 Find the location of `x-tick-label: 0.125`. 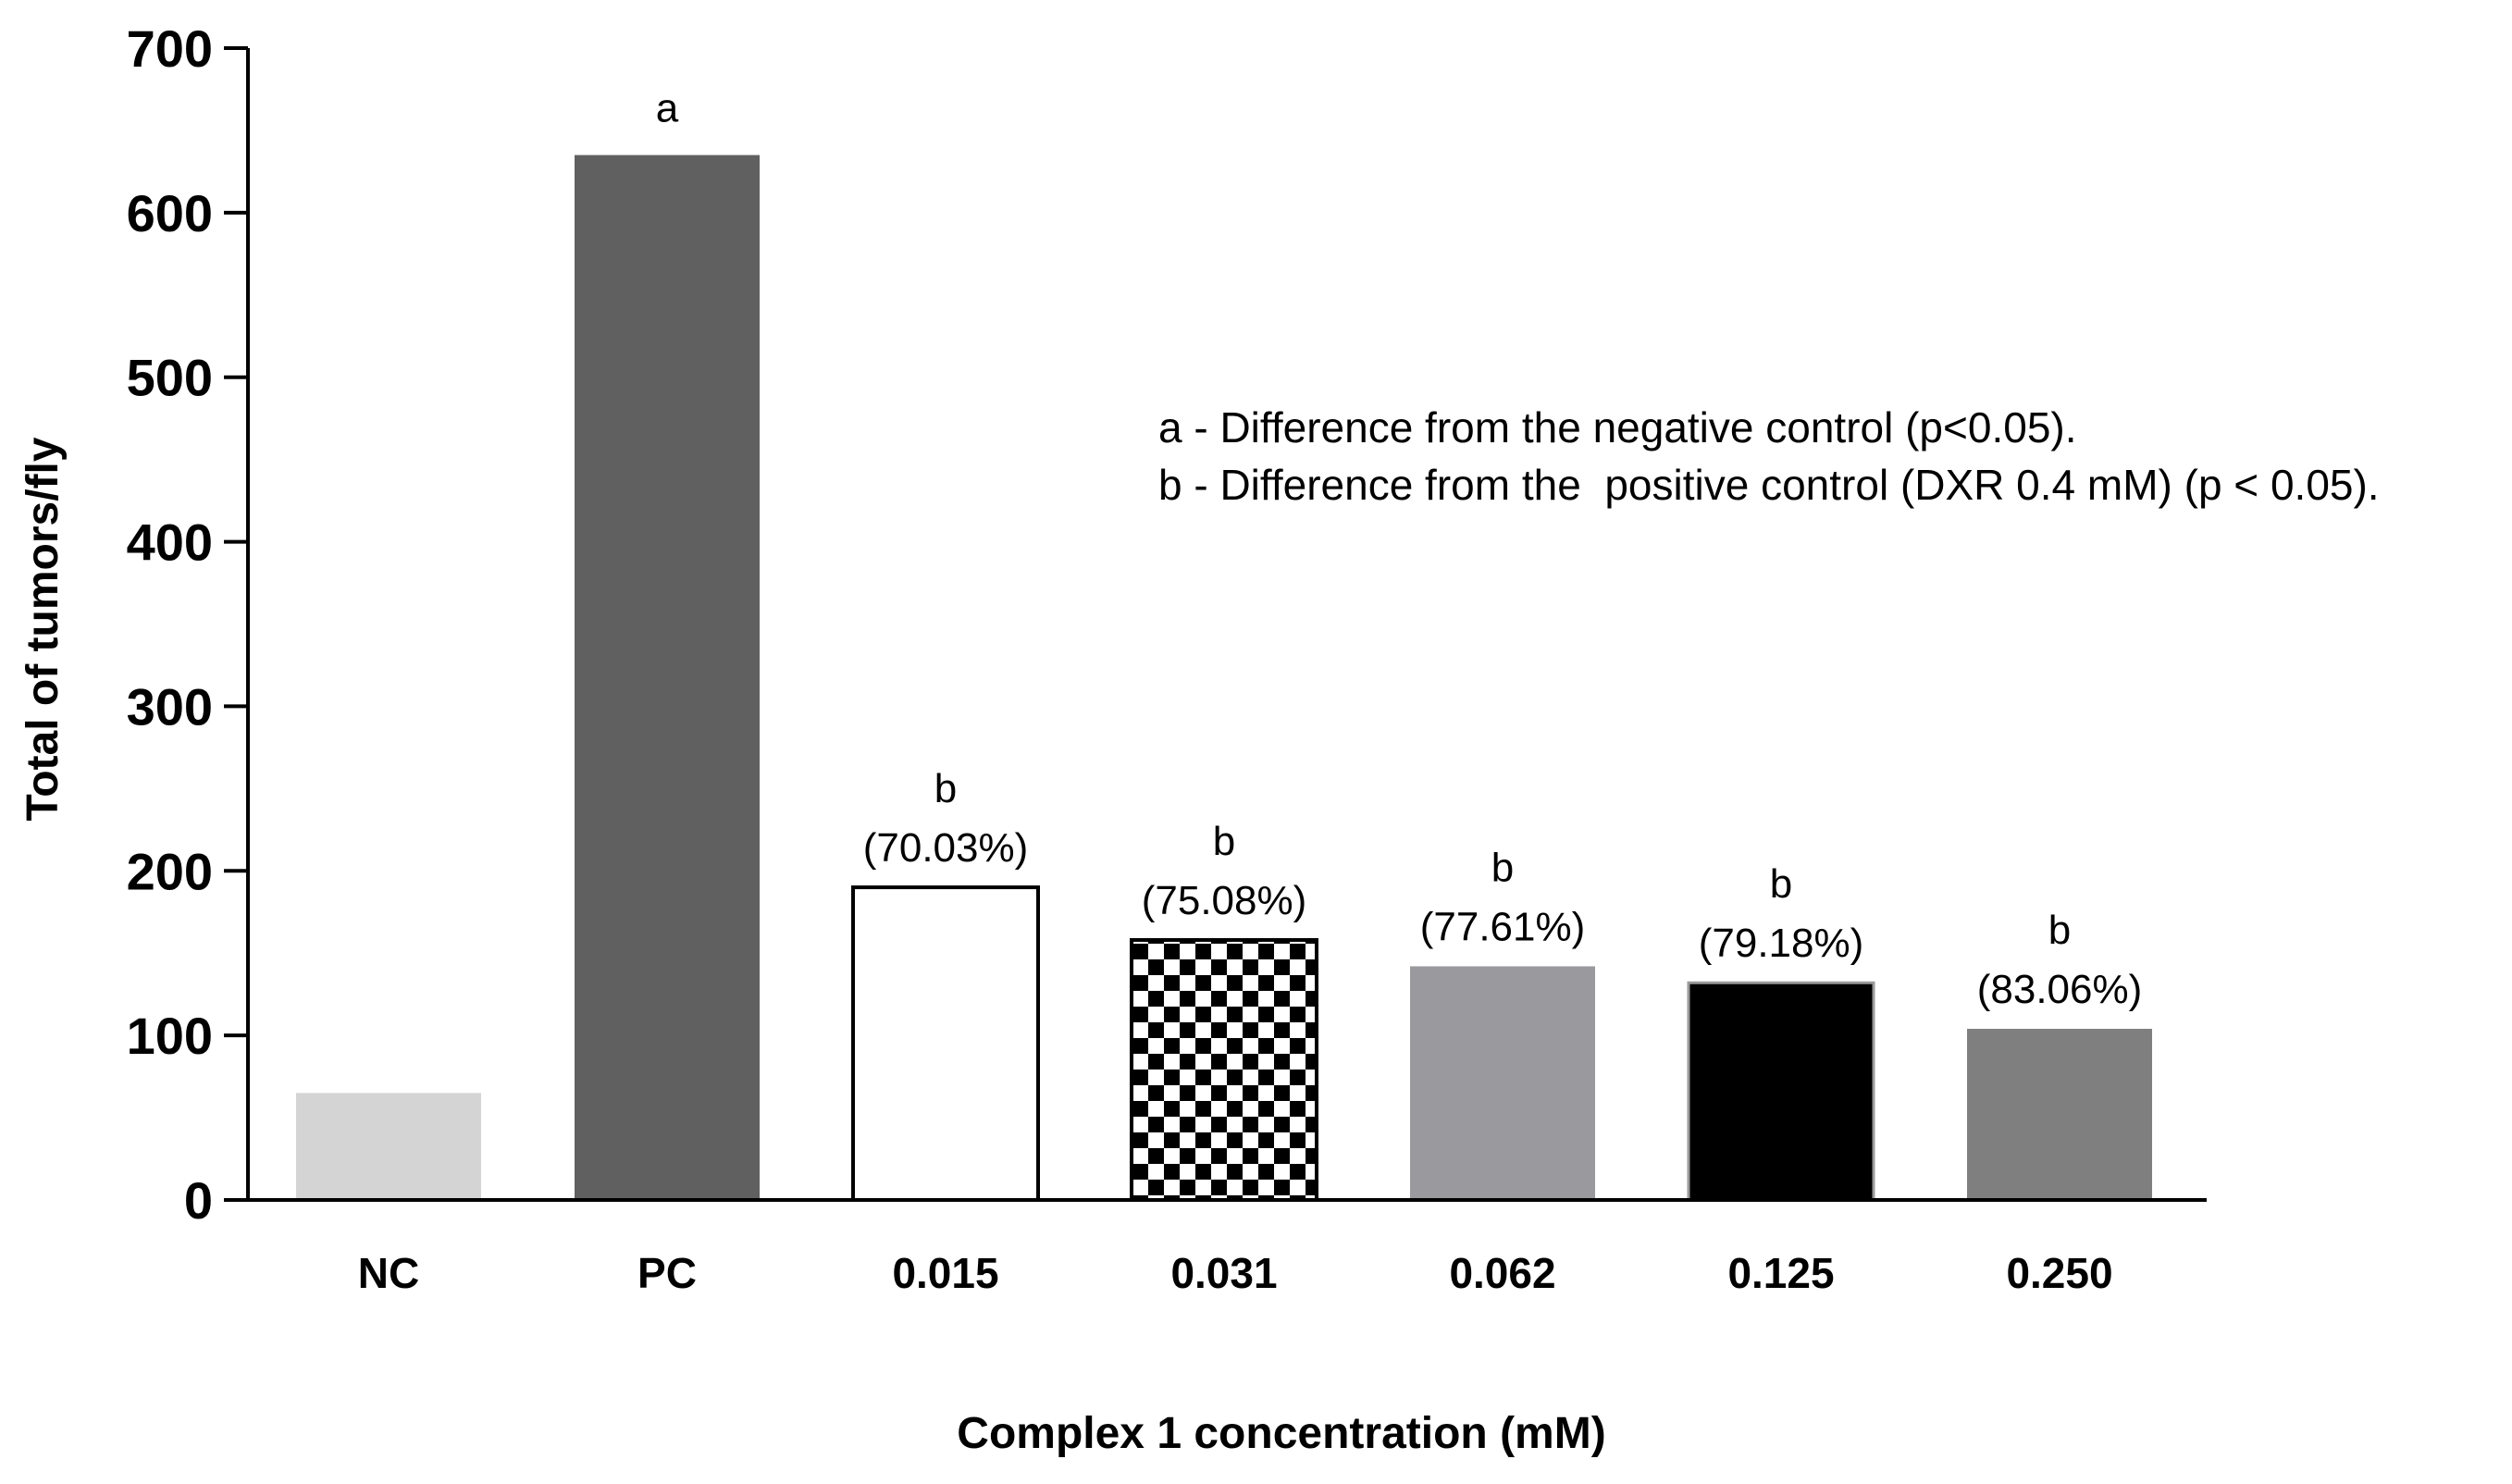

x-tick-label: 0.125 is located at coordinates (1780, 1273).